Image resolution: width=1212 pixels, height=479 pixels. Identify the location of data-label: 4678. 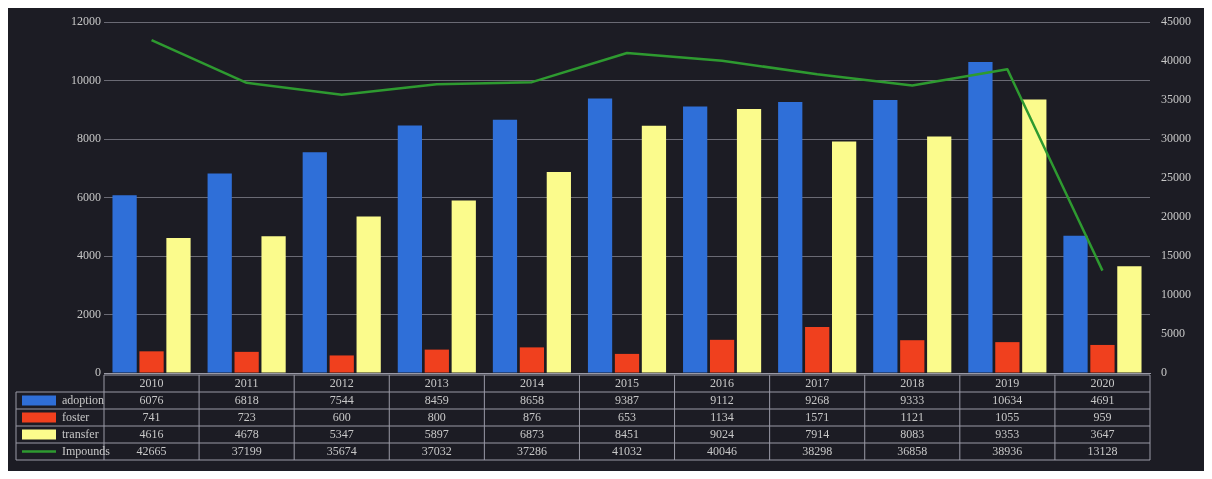
(246, 433).